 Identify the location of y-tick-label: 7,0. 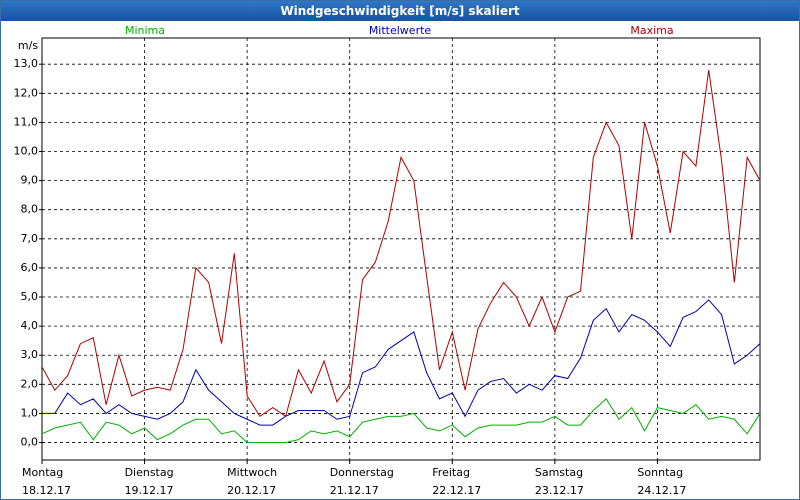
(30, 238).